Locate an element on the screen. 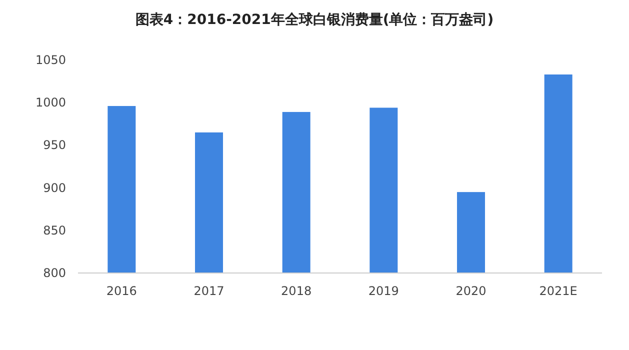 The image size is (629, 350). y-tick-label: 950 is located at coordinates (54, 145).